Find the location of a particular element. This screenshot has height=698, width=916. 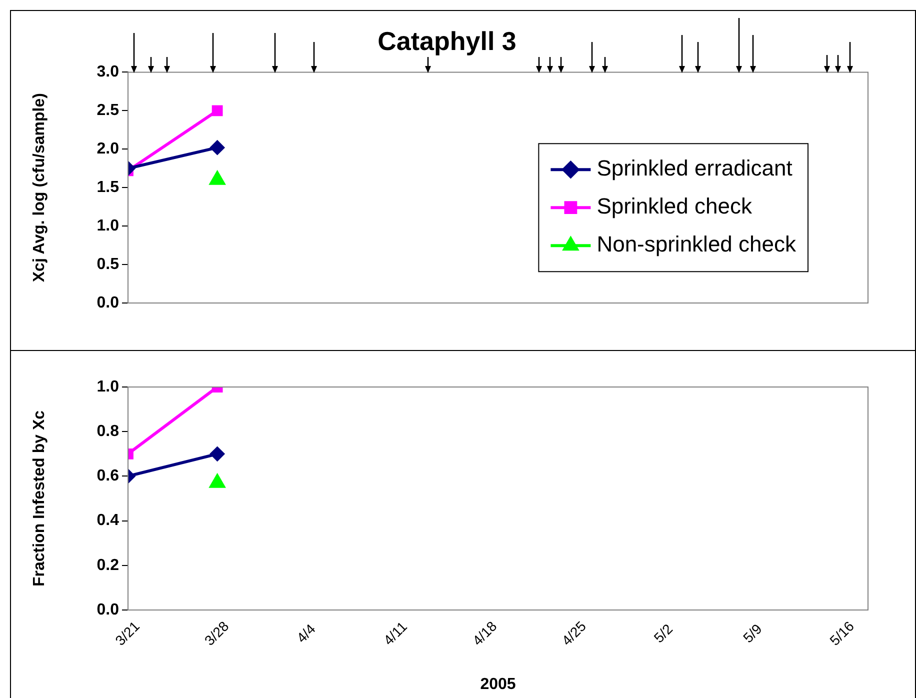

x-tick-label: 4/11 is located at coordinates (395, 633).